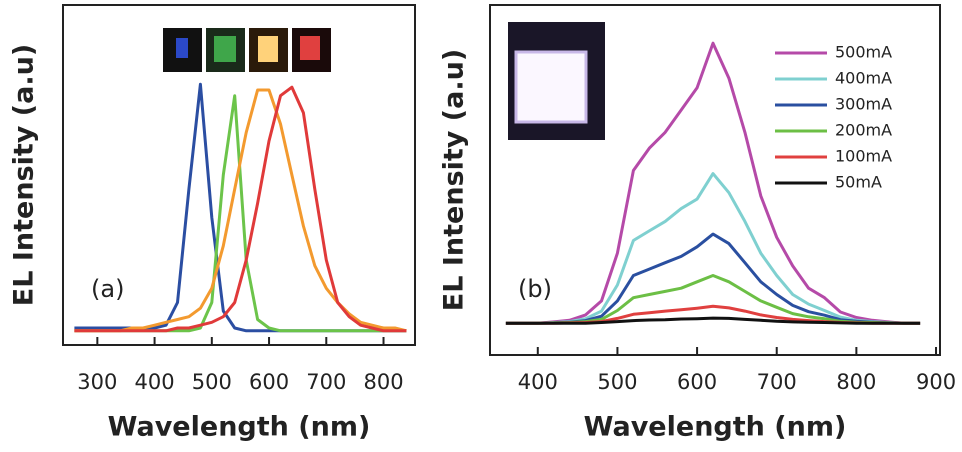 This screenshot has height=452, width=962. Describe the element at coordinates (863, 78) in the screenshot. I see `legend-label: 400mA` at that location.